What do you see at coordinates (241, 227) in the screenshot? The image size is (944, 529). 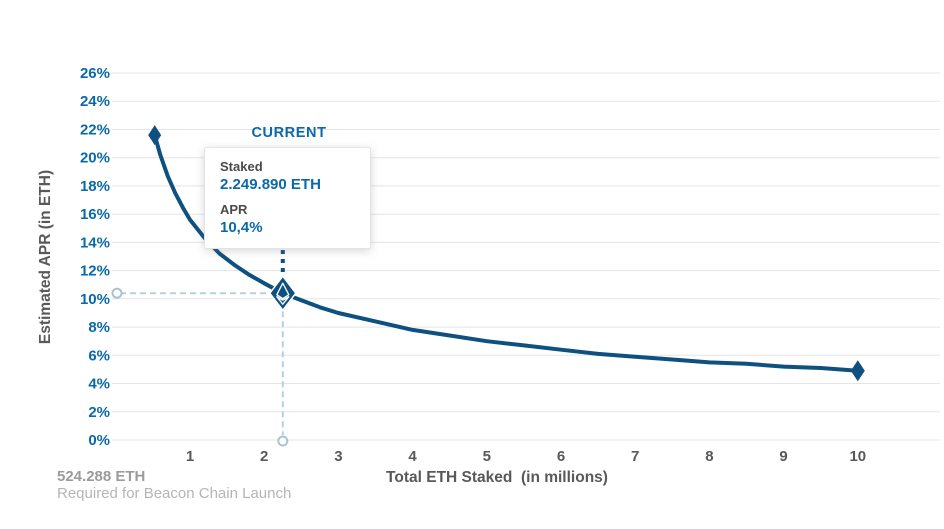 I see `tooltip-apr-value: 10,4%` at bounding box center [241, 227].